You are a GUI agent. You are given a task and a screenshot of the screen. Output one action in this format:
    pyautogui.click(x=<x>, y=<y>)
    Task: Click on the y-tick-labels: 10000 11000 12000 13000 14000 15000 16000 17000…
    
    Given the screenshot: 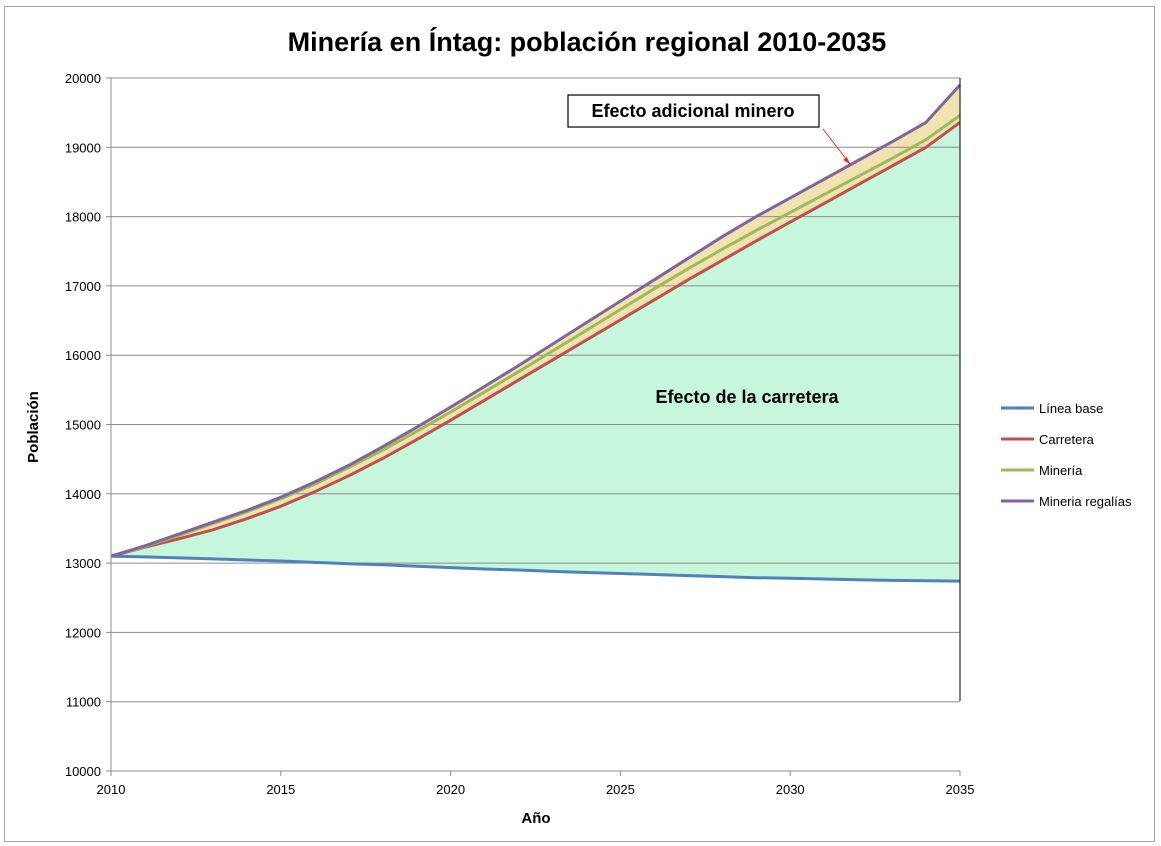 What is the action you would take?
    pyautogui.click(x=83, y=425)
    